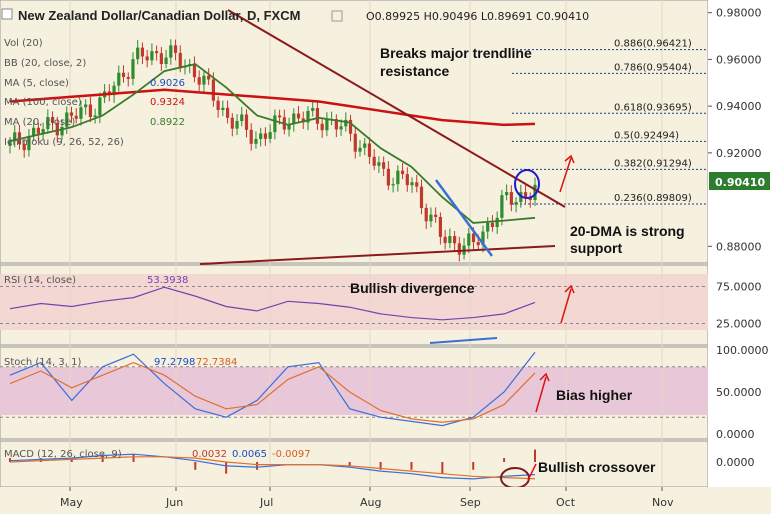 This screenshot has height=514, width=771. I want to click on price-tick-label: 0.88000, so click(739, 246).